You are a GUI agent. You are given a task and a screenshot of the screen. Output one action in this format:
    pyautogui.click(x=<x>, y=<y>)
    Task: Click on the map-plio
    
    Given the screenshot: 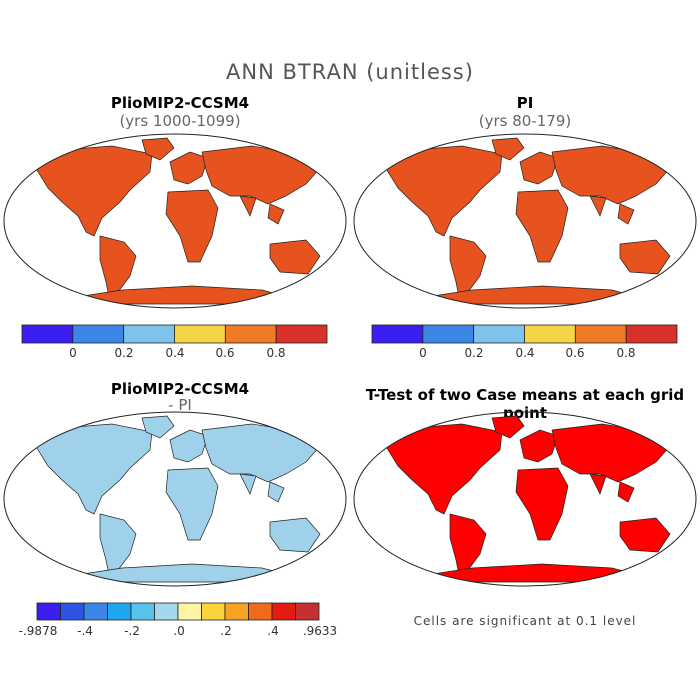 What is the action you would take?
    pyautogui.click(x=175, y=221)
    